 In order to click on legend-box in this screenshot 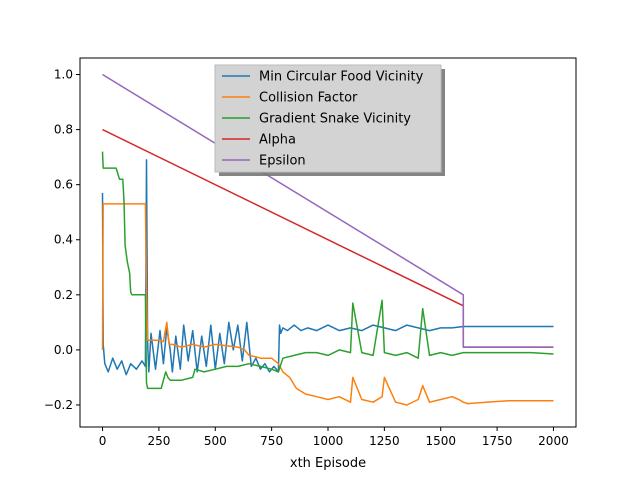, I will do `click(328, 118)`.